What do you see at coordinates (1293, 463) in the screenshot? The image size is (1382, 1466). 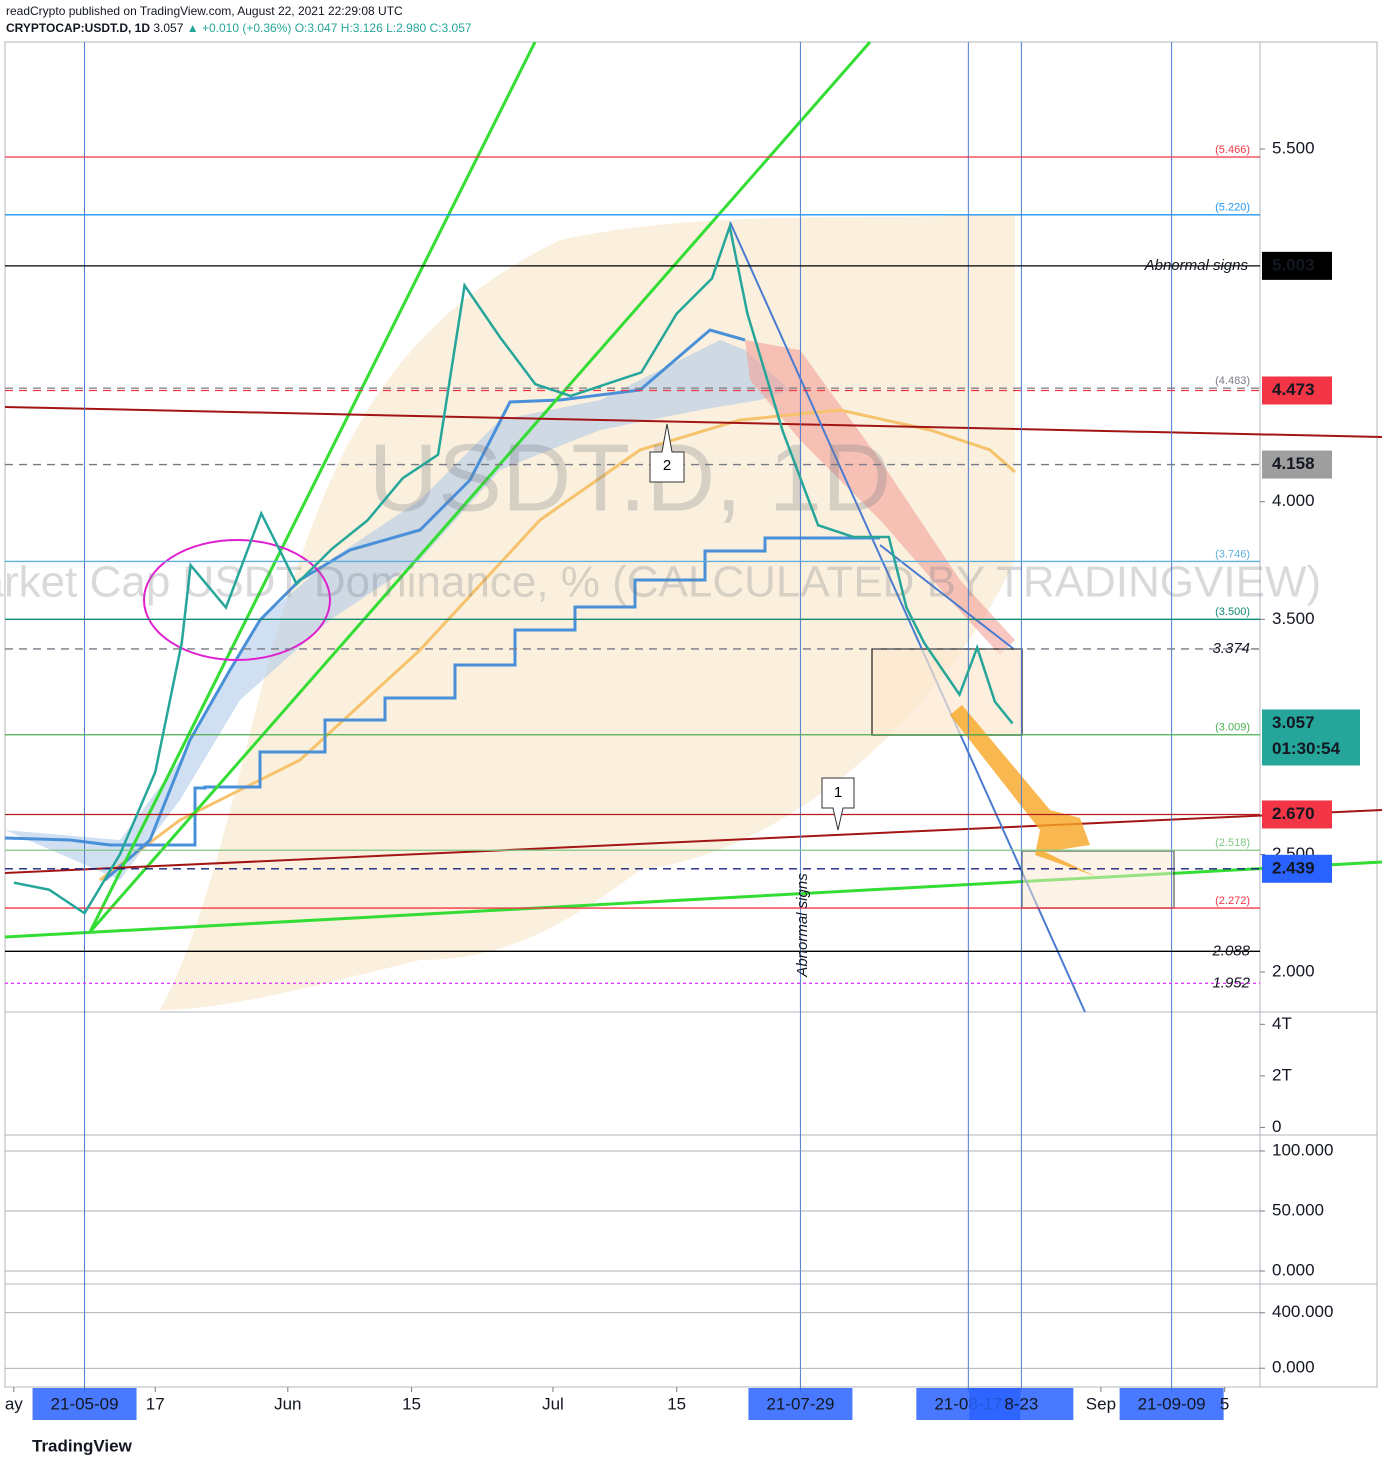 I see `price-badge-label: 4.158` at bounding box center [1293, 463].